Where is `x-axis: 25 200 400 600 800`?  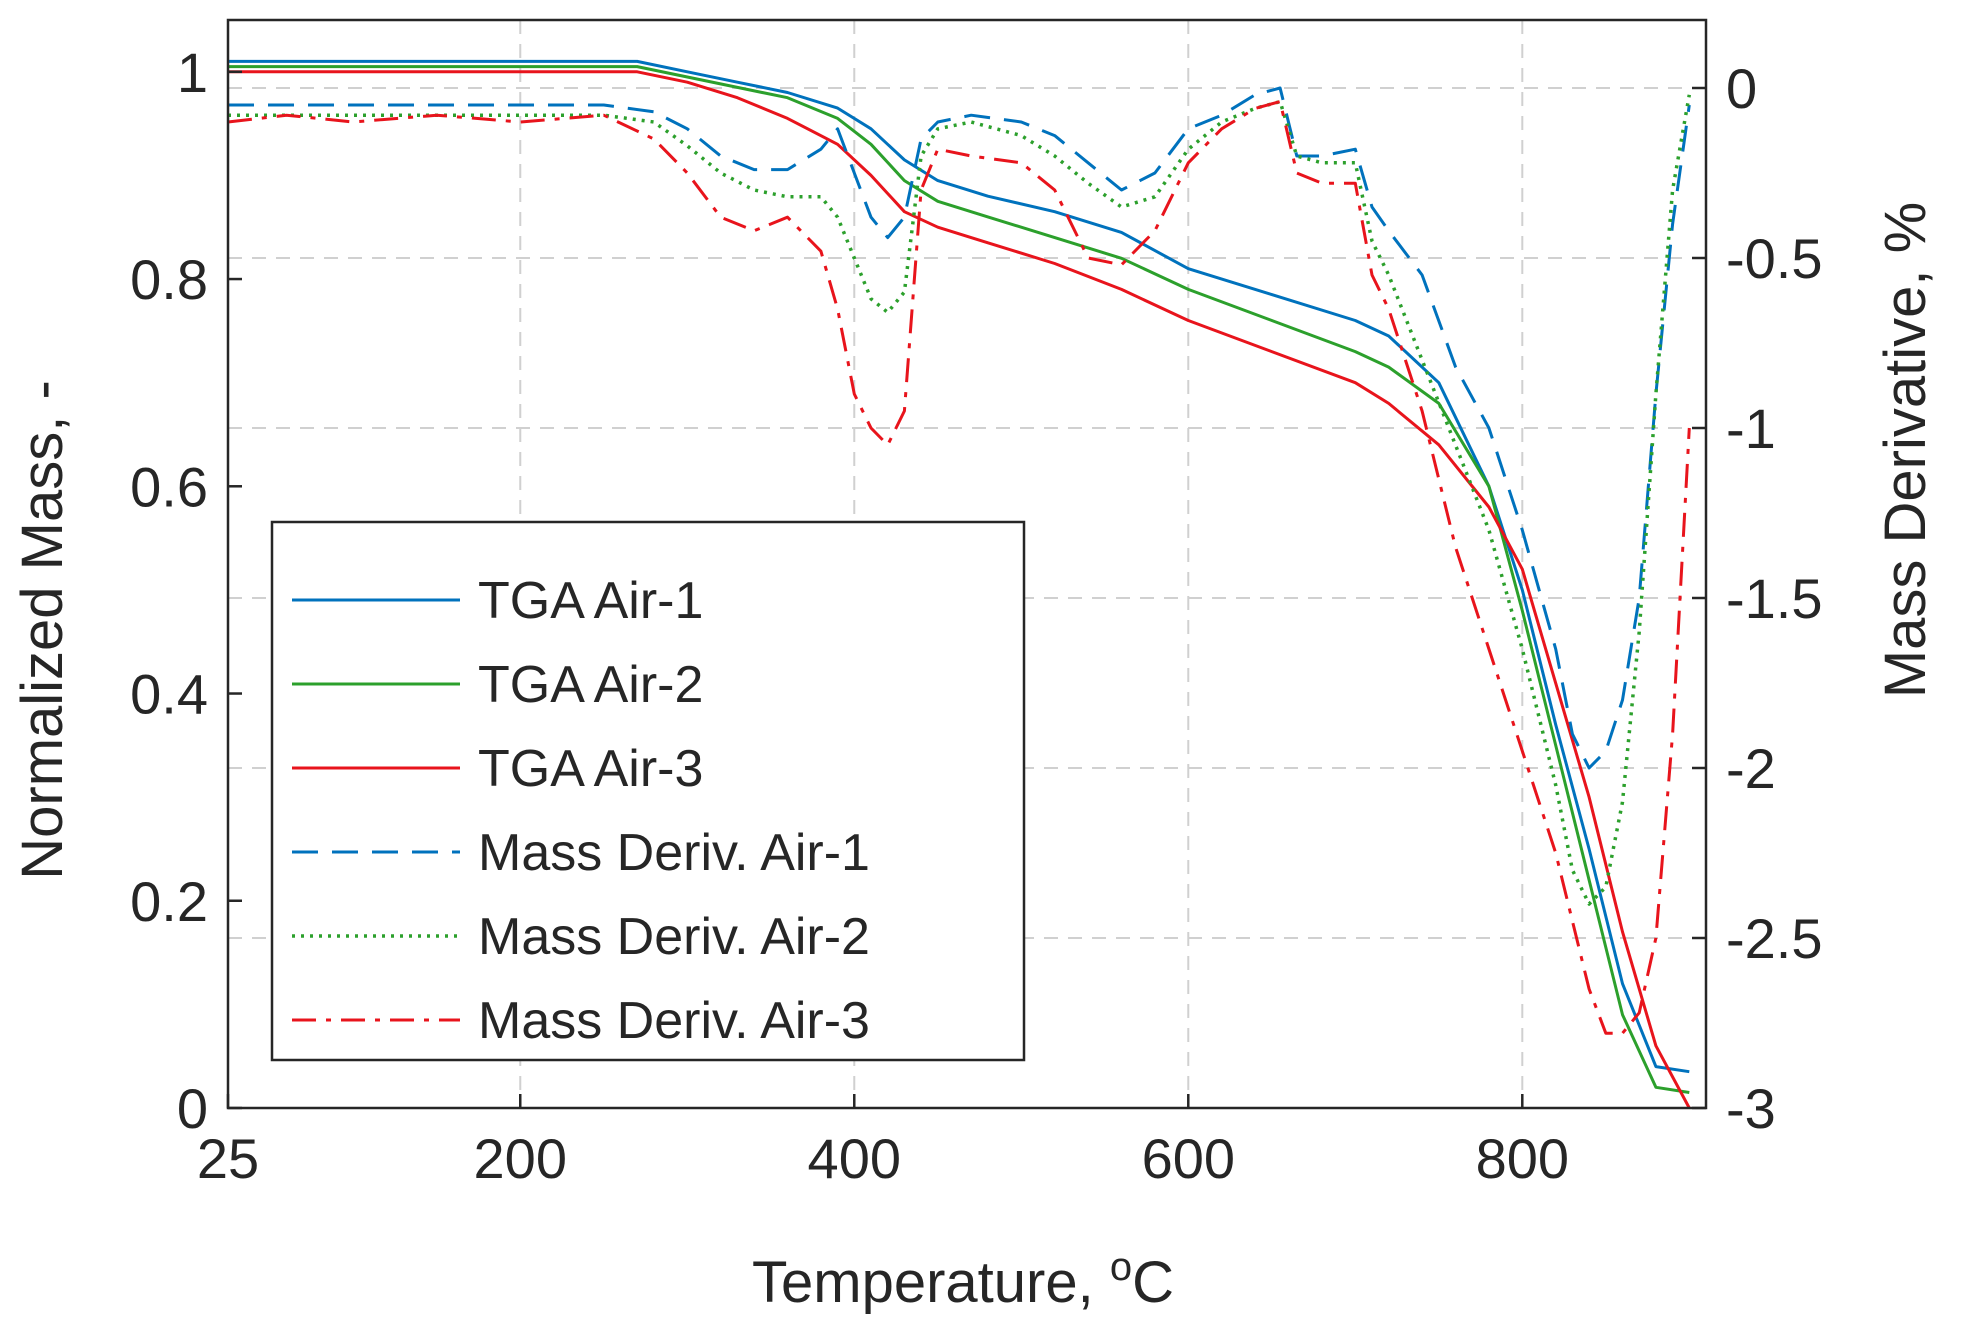 x-axis: 25 200 400 600 800 is located at coordinates (883, 1142).